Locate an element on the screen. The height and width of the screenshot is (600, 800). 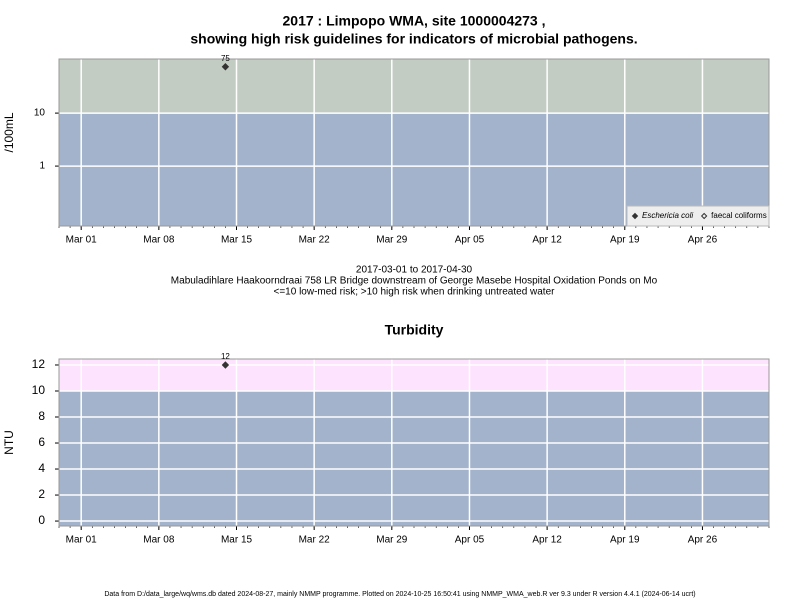
note: 2017-03-01 to 2017-04-30 is located at coordinates (414, 270).